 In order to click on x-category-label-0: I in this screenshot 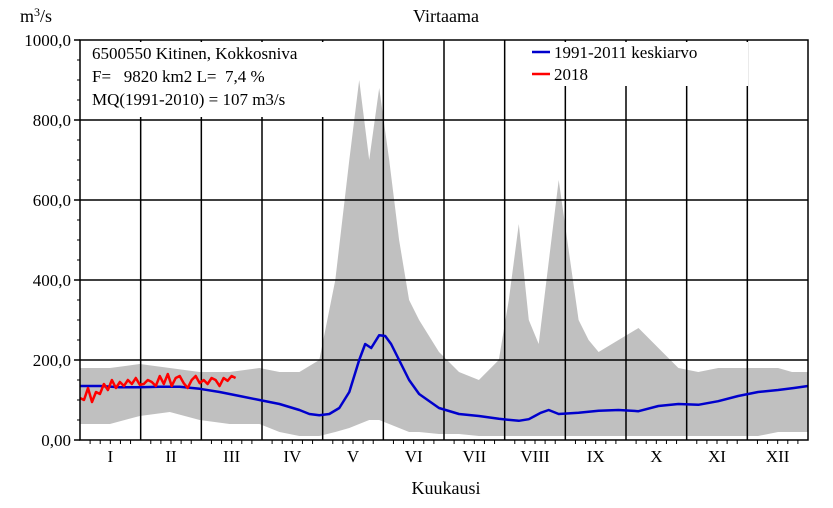, I will do `click(110, 456)`.